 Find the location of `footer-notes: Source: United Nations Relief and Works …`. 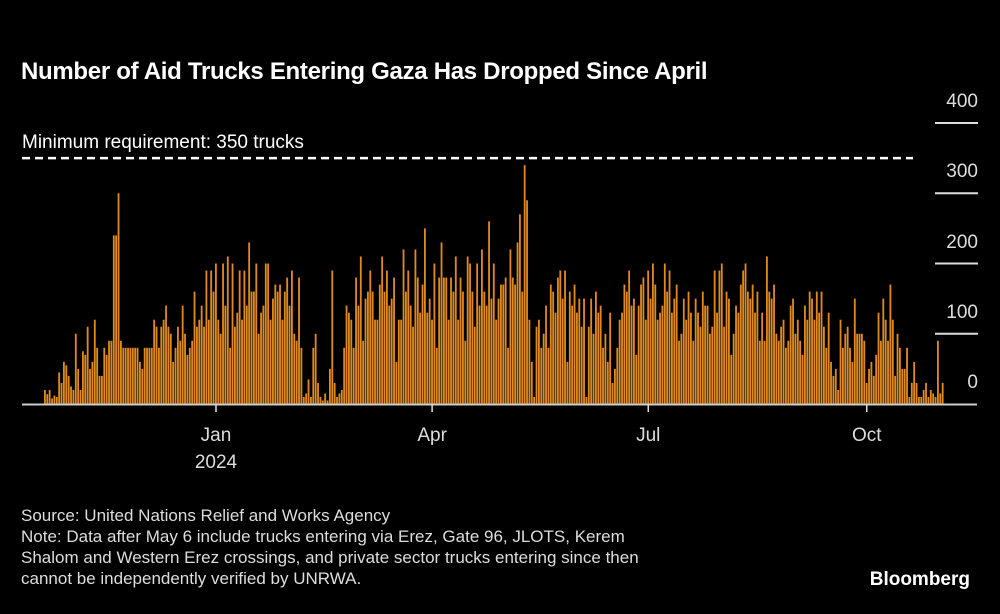

footer-notes: Source: United Nations Relief and Works … is located at coordinates (330, 547).